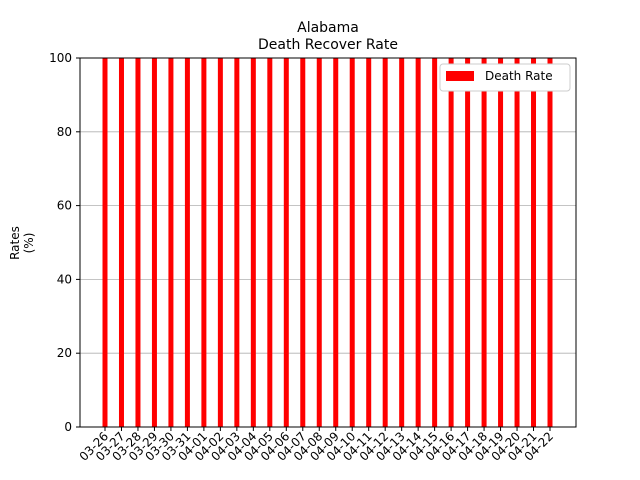 This screenshot has height=480, width=640. What do you see at coordinates (64, 242) in the screenshot?
I see `y-axis-ticks: 0 20 40 60 80 100` at bounding box center [64, 242].